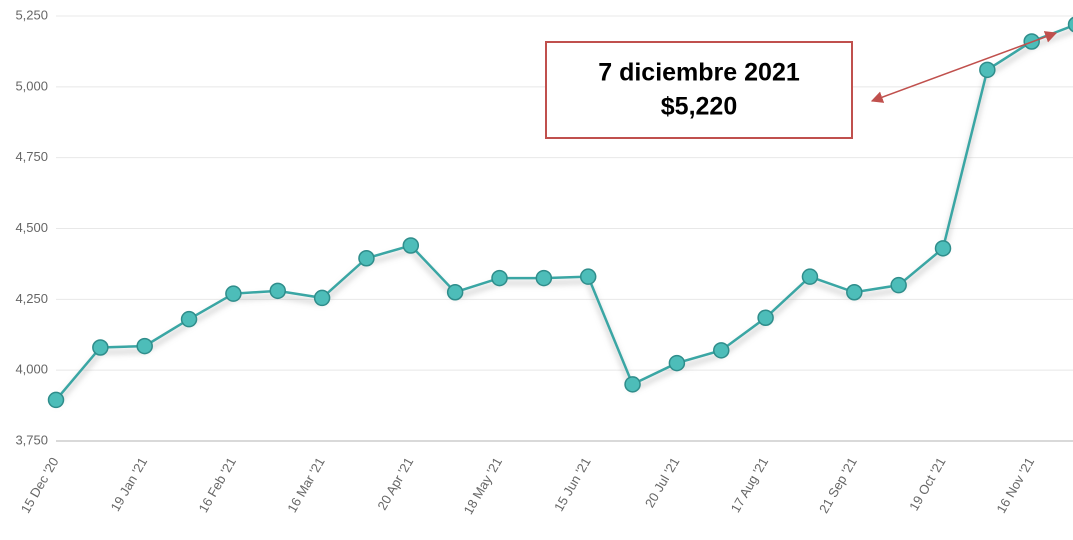  What do you see at coordinates (699, 107) in the screenshot?
I see `annotation-value: $5,220` at bounding box center [699, 107].